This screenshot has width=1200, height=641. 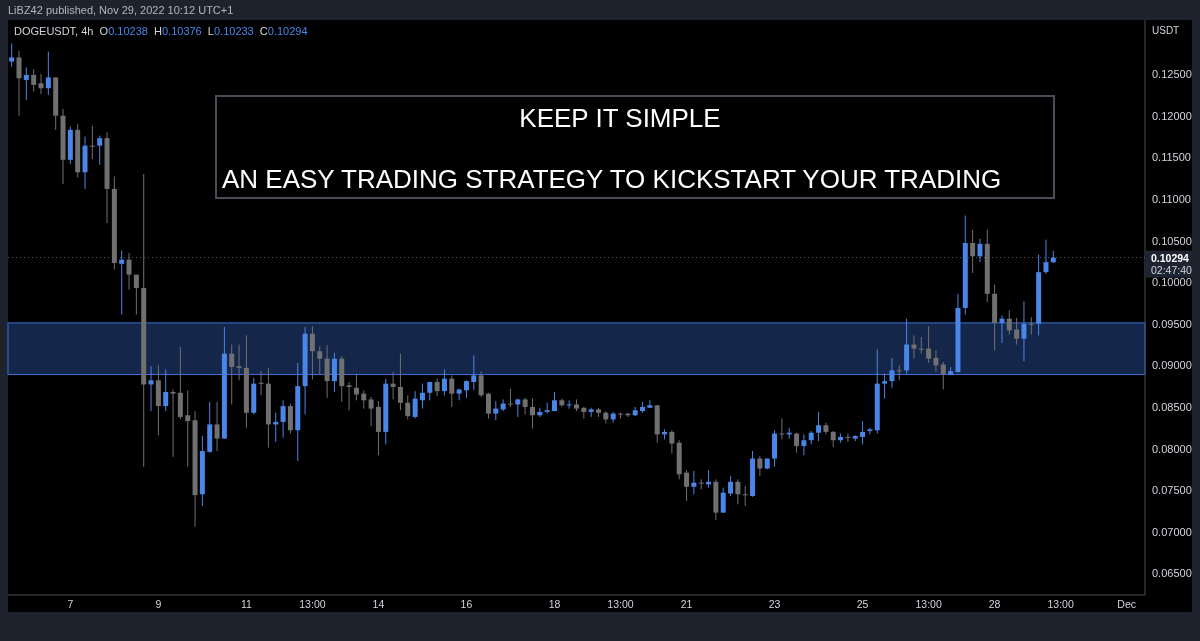 What do you see at coordinates (161, 31) in the screenshot?
I see `annotation: DOGEUSDT, 4h O0.10238 H0.10376 L0.10233 C0.10294` at bounding box center [161, 31].